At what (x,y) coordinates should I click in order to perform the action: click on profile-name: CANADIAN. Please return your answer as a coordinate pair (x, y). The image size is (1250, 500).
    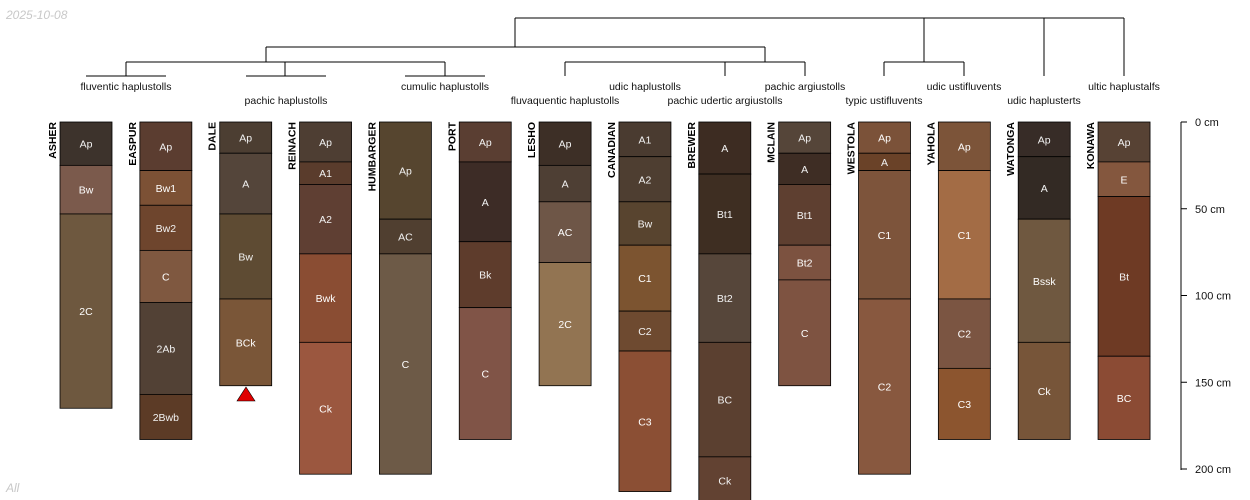
    Looking at the image, I should click on (612, 150).